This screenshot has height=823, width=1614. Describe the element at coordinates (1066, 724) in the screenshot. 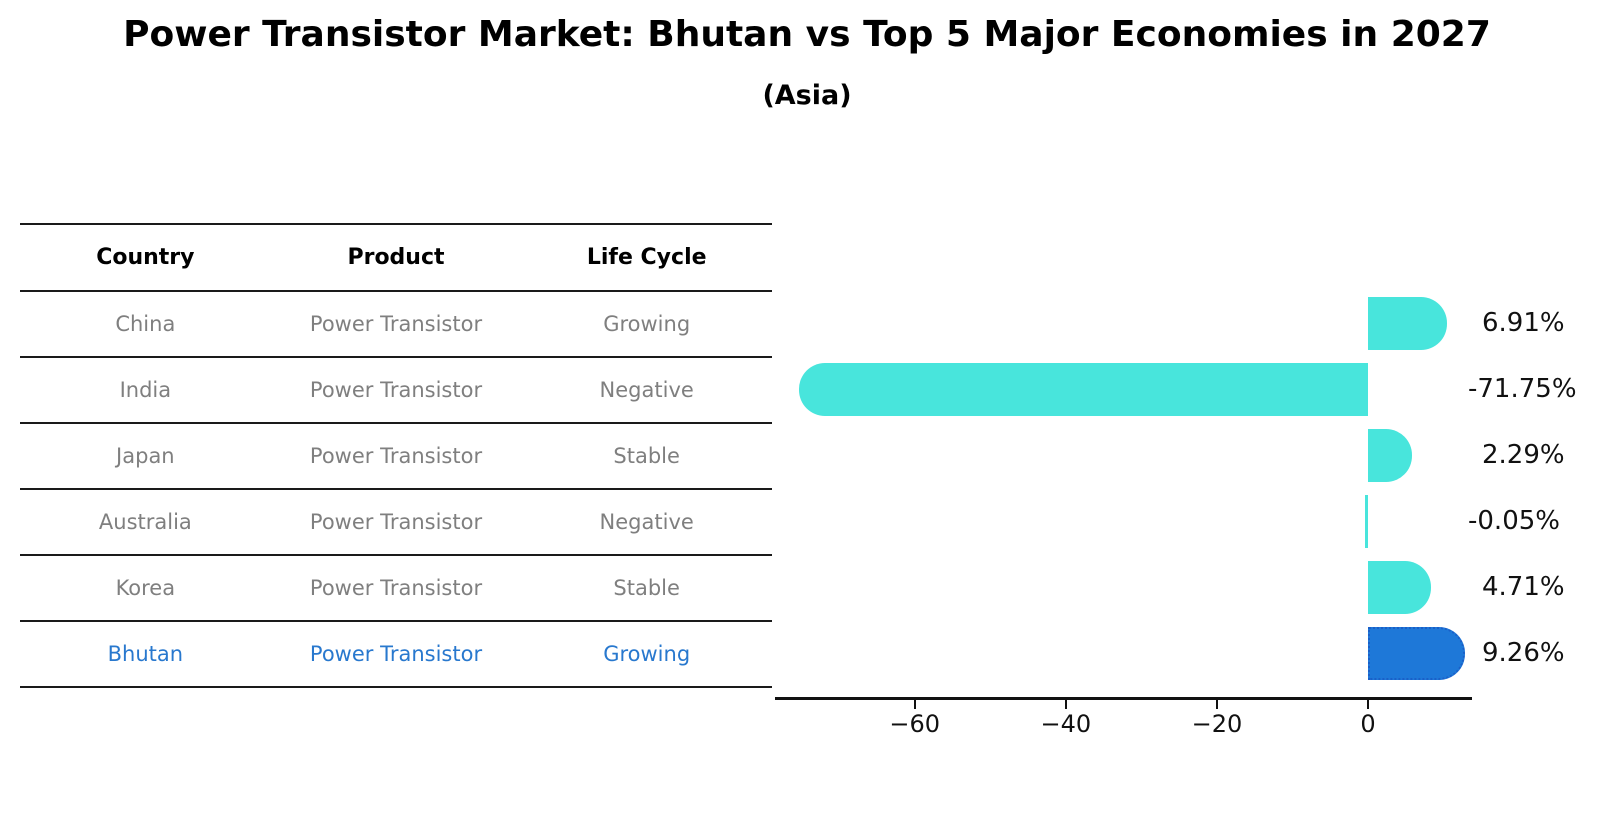

I see `x-axis-tick-label: −40` at that location.